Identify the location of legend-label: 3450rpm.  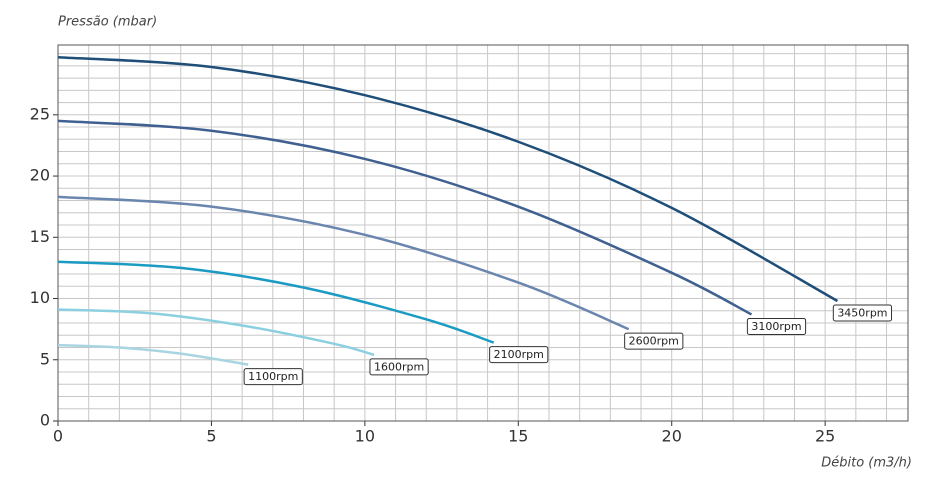
(862, 312).